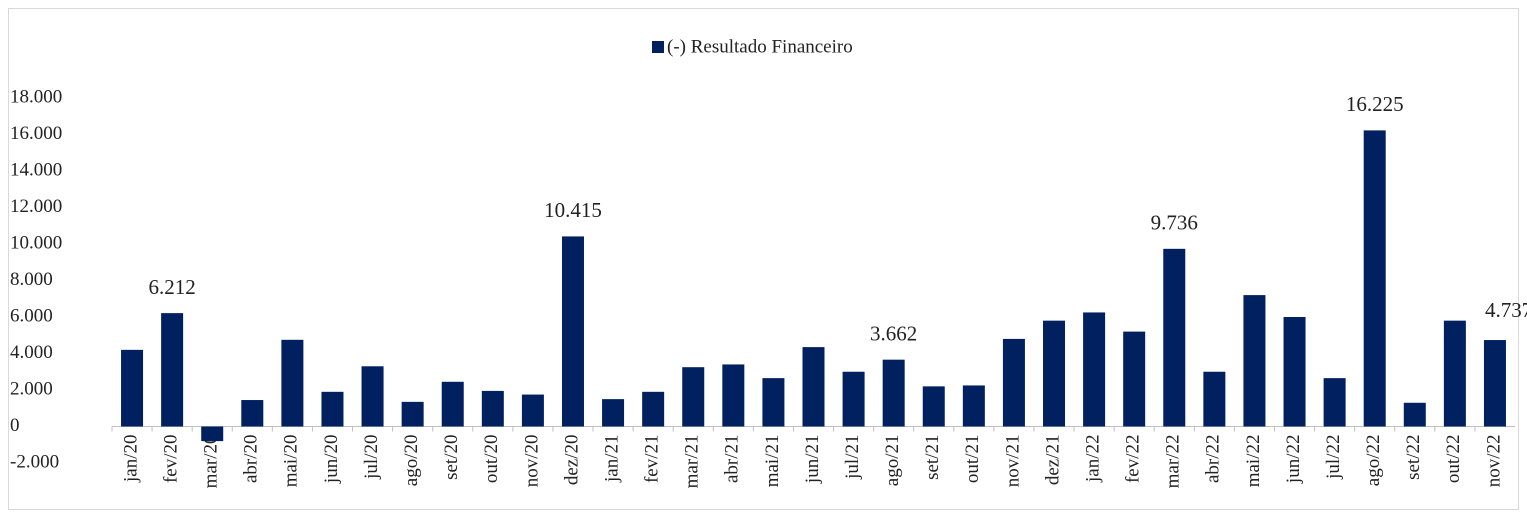 The width and height of the screenshot is (1527, 518). What do you see at coordinates (1373, 461) in the screenshot?
I see `x-tick-label: ago/22` at bounding box center [1373, 461].